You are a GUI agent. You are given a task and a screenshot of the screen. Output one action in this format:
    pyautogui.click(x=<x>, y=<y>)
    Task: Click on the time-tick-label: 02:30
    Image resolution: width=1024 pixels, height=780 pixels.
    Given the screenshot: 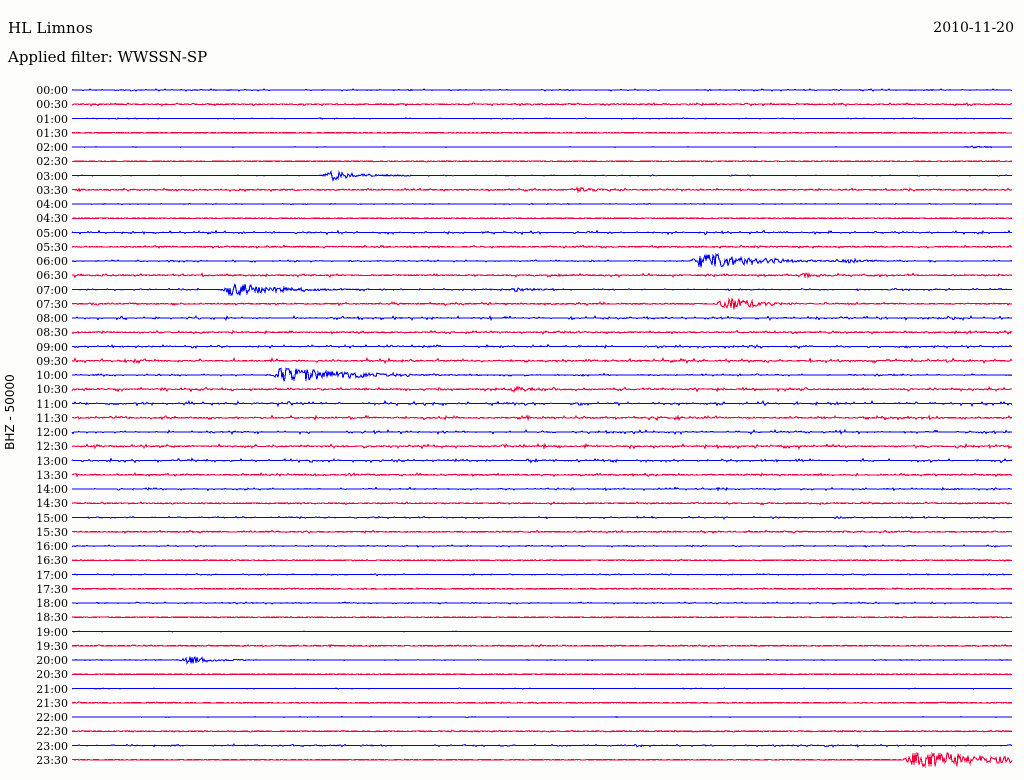 What is the action you would take?
    pyautogui.click(x=52, y=162)
    